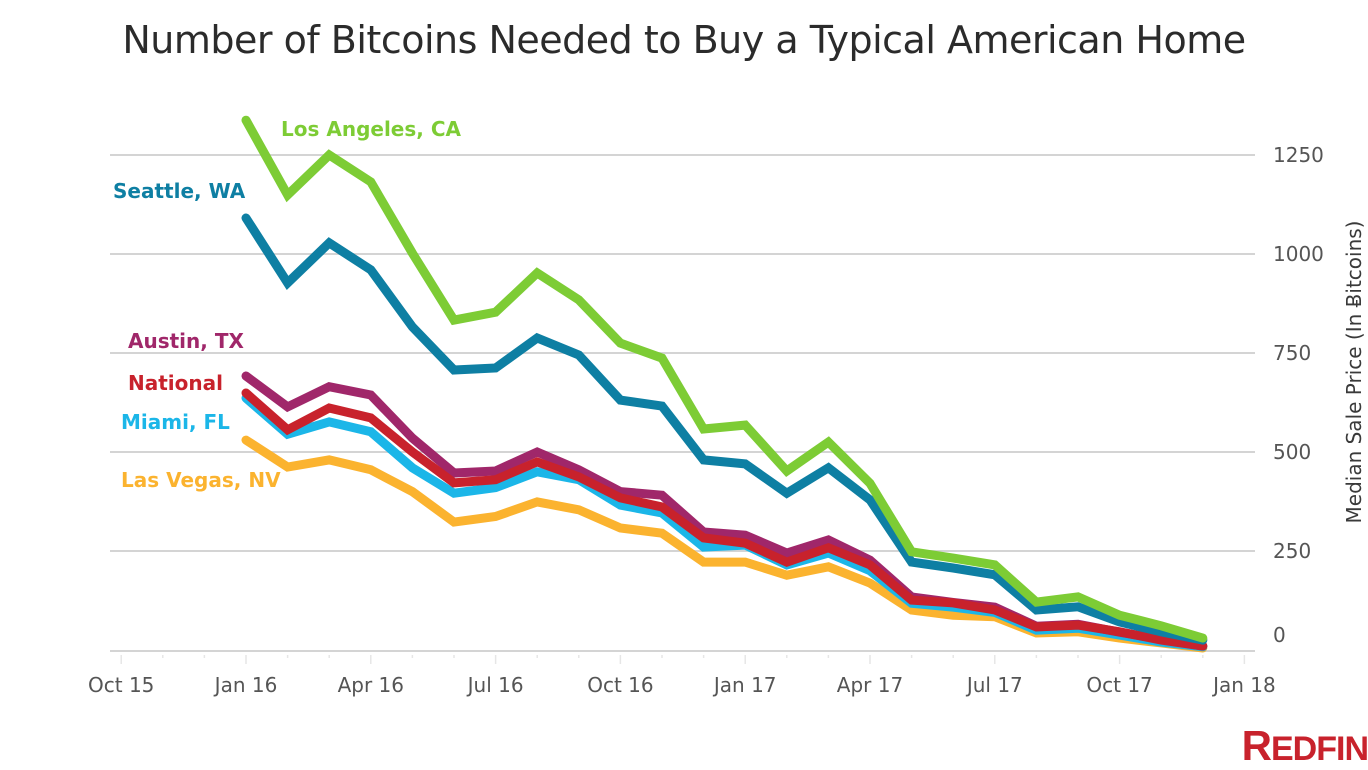 The height and width of the screenshot is (770, 1368). I want to click on x-tick-label: Apr 16, so click(371, 685).